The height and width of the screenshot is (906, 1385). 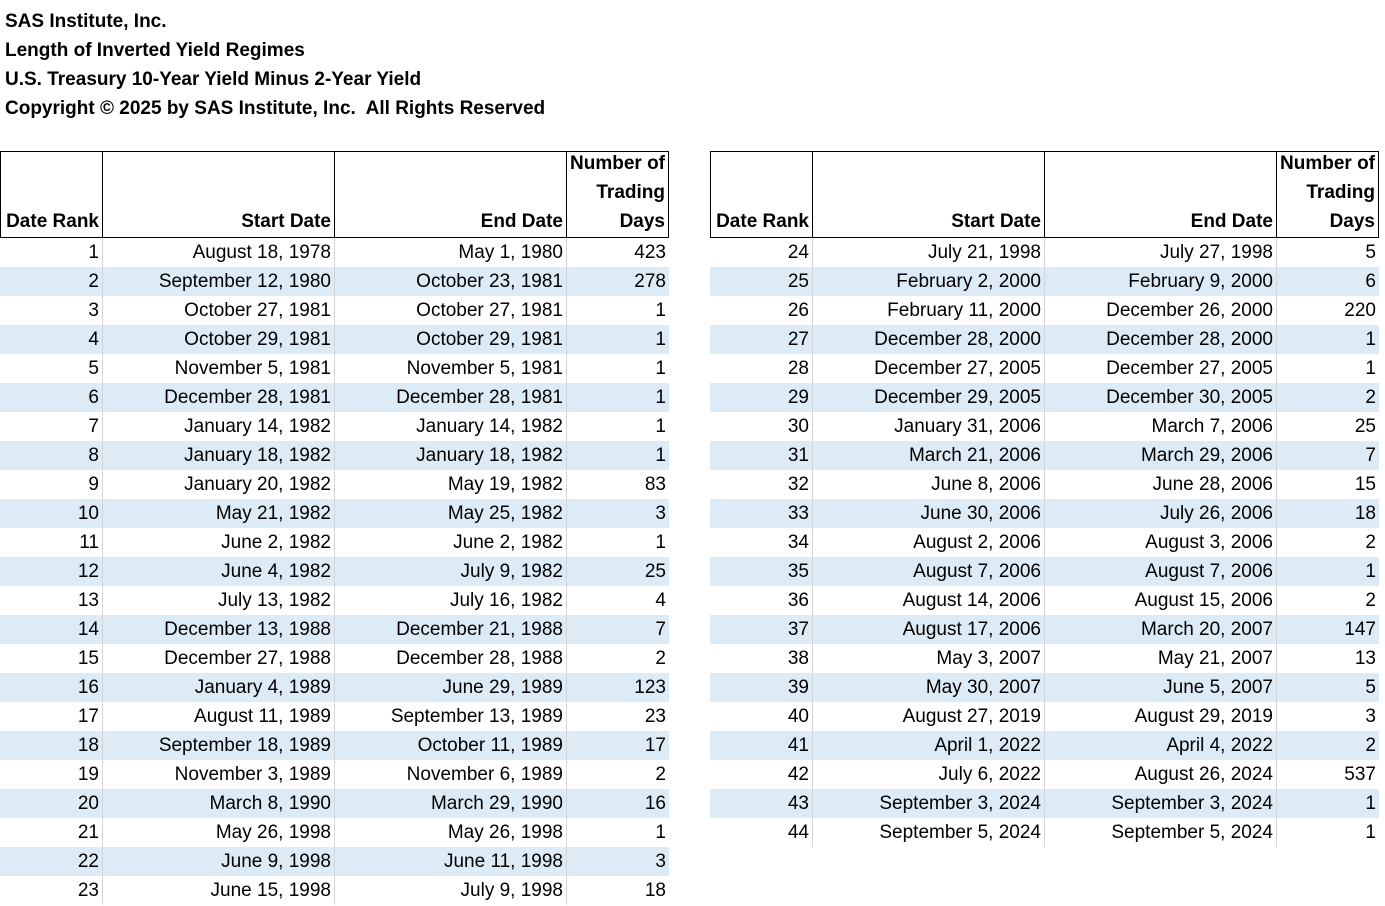 I want to click on table-cell: 41, so click(x=761, y=745).